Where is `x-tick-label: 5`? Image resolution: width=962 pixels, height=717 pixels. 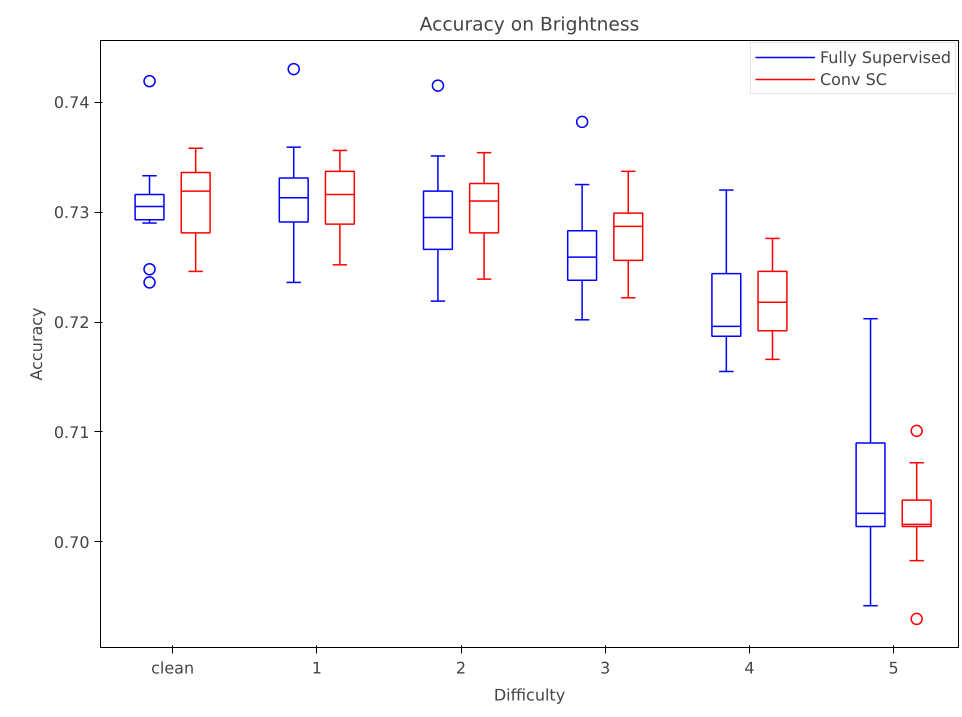 x-tick-label: 5 is located at coordinates (893, 668).